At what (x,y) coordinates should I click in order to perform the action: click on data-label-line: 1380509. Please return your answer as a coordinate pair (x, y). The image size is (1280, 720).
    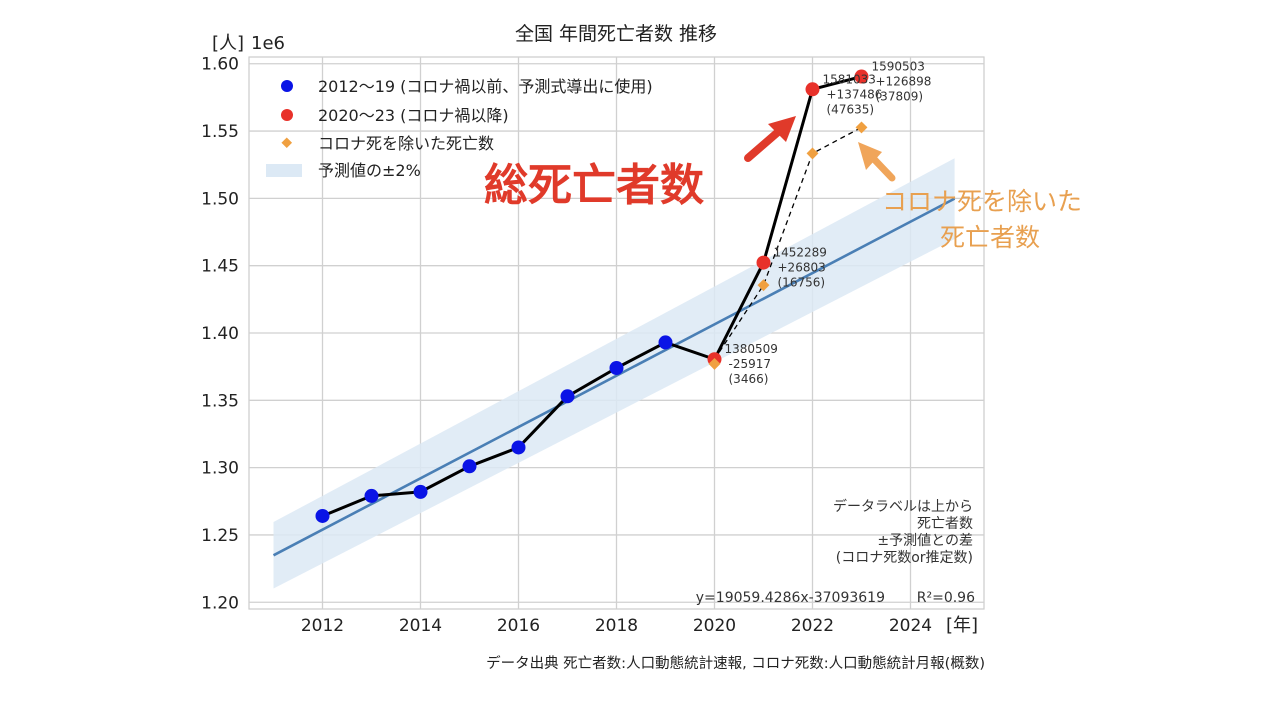
    Looking at the image, I should click on (751, 349).